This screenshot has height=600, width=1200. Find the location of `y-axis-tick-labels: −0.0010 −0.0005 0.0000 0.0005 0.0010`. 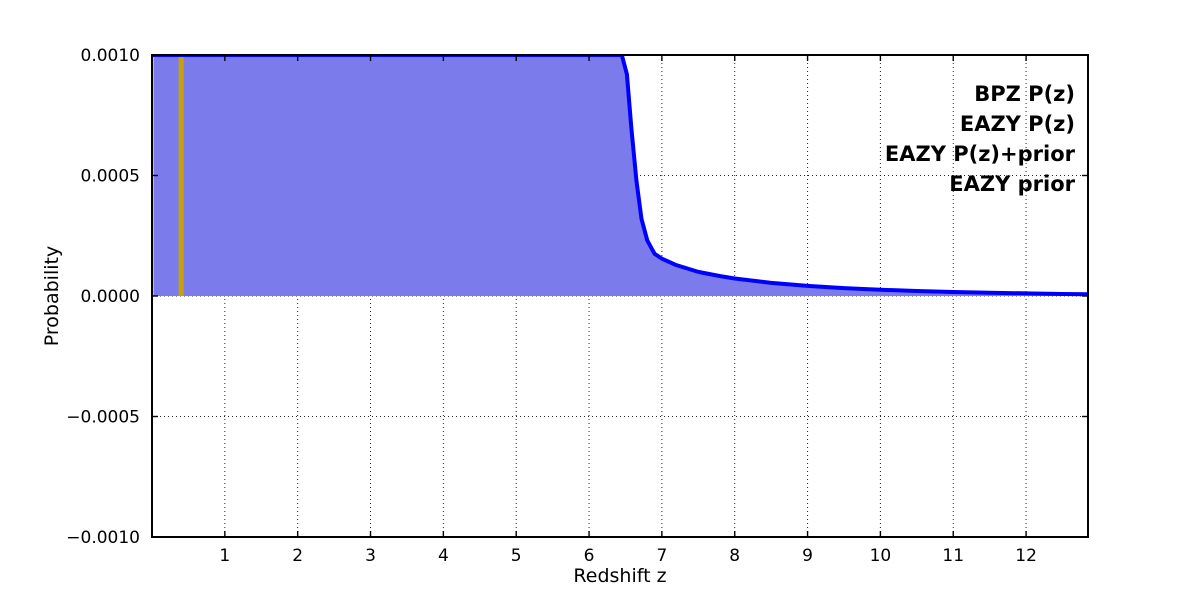

y-axis-tick-labels: −0.0010 −0.0005 0.0000 0.0005 0.0010 is located at coordinates (103, 297).